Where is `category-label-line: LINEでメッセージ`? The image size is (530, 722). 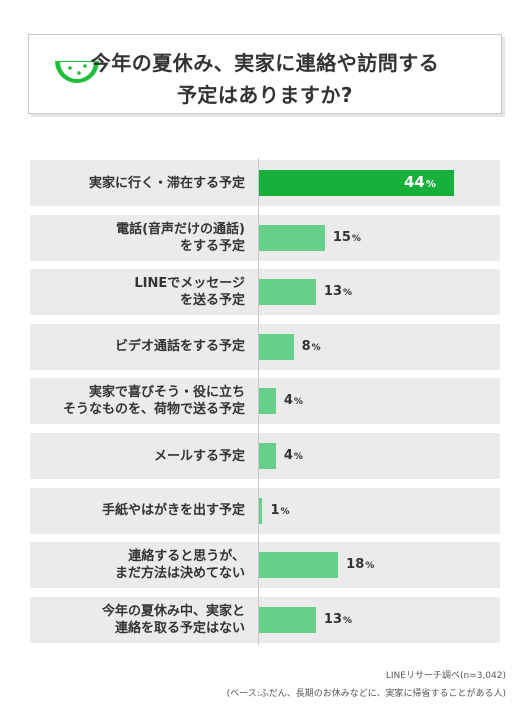 category-label-line: LINEでメッセージ is located at coordinates (189, 284).